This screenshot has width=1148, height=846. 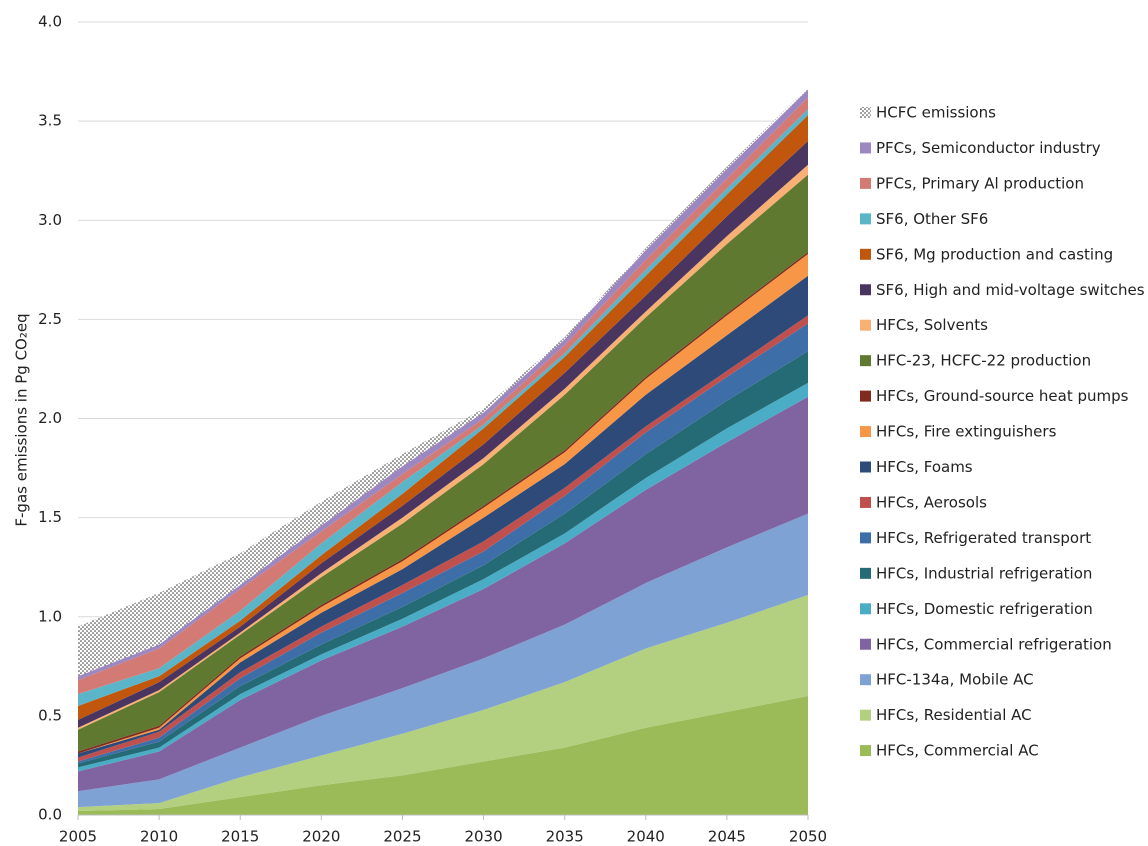 I want to click on legend-label: HFCs, Ground-source heat pumps, so click(x=1002, y=396).